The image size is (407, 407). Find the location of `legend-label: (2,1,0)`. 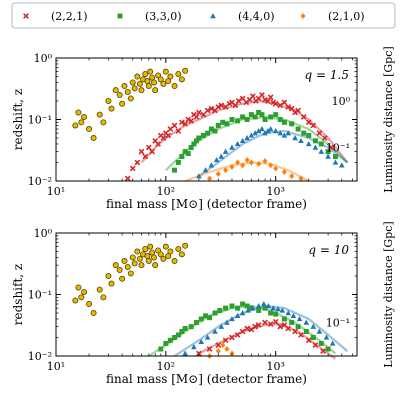

legend-label: (2,1,0) is located at coordinates (346, 16).